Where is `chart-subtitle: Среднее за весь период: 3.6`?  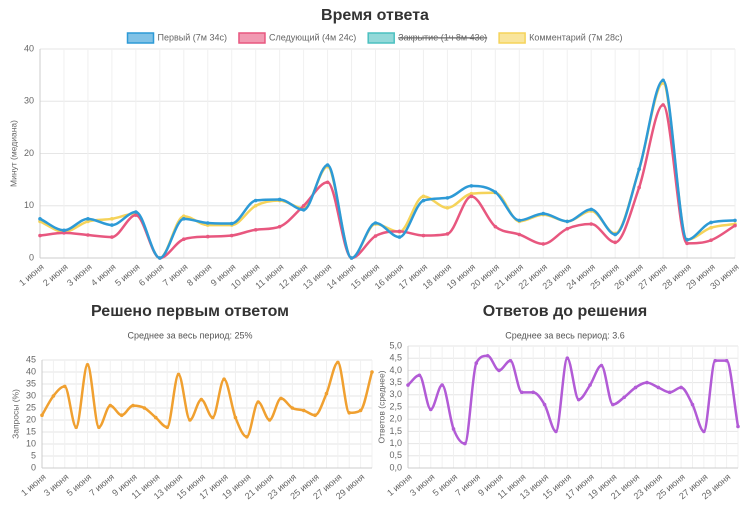
chart-subtitle: Среднее за весь период: 3.6 is located at coordinates (565, 335).